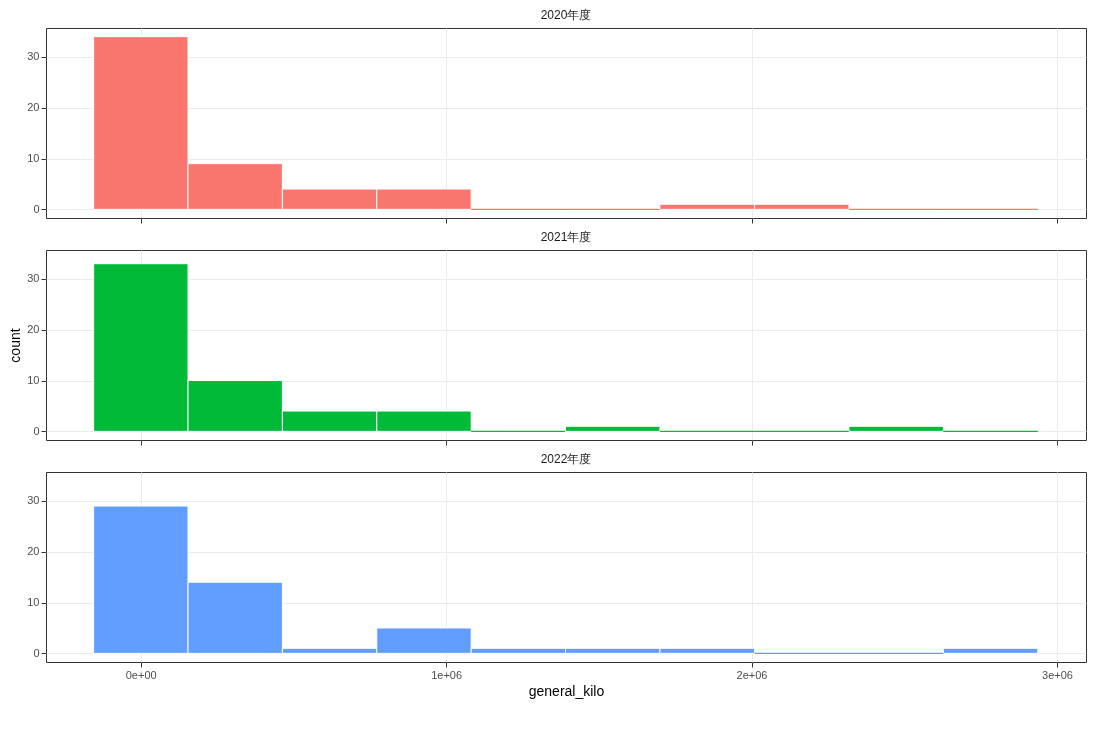 The height and width of the screenshot is (742, 1100). I want to click on x-tick-label: 3e+06, so click(1057, 674).